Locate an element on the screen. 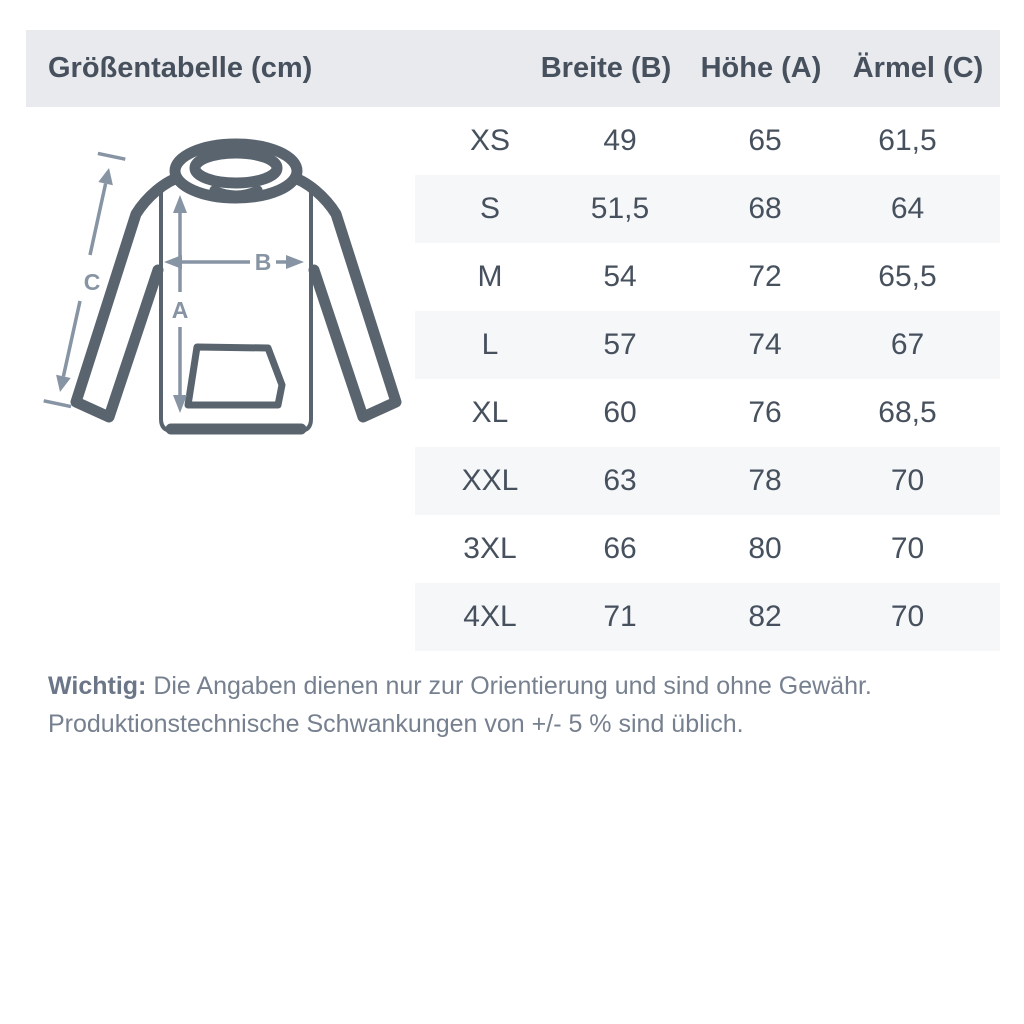  hoehe-value: 68 is located at coordinates (765, 208).